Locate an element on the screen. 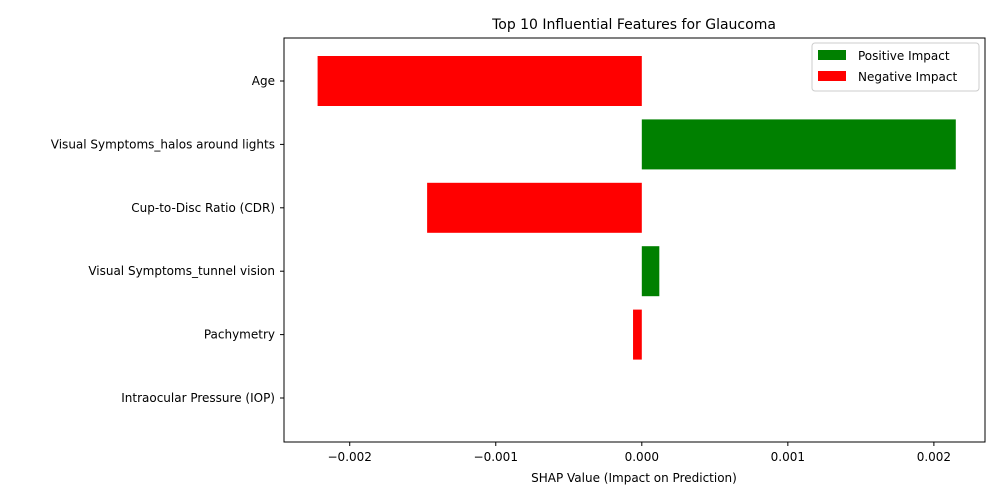  x-axis: −0.002 −0.001 0.000 0.001 0.002 is located at coordinates (639, 453).